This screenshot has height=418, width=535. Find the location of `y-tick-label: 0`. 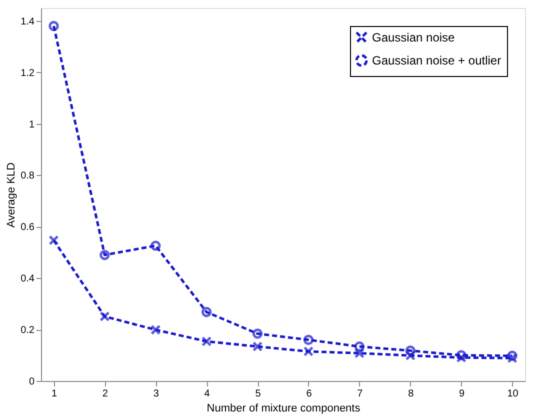

y-tick-label: 0 is located at coordinates (31, 382).